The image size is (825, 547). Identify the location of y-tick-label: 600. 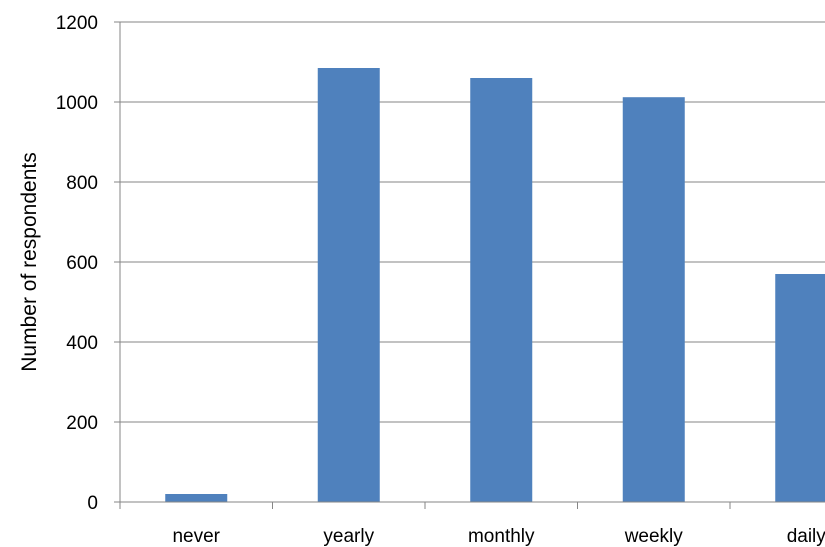
(82, 263).